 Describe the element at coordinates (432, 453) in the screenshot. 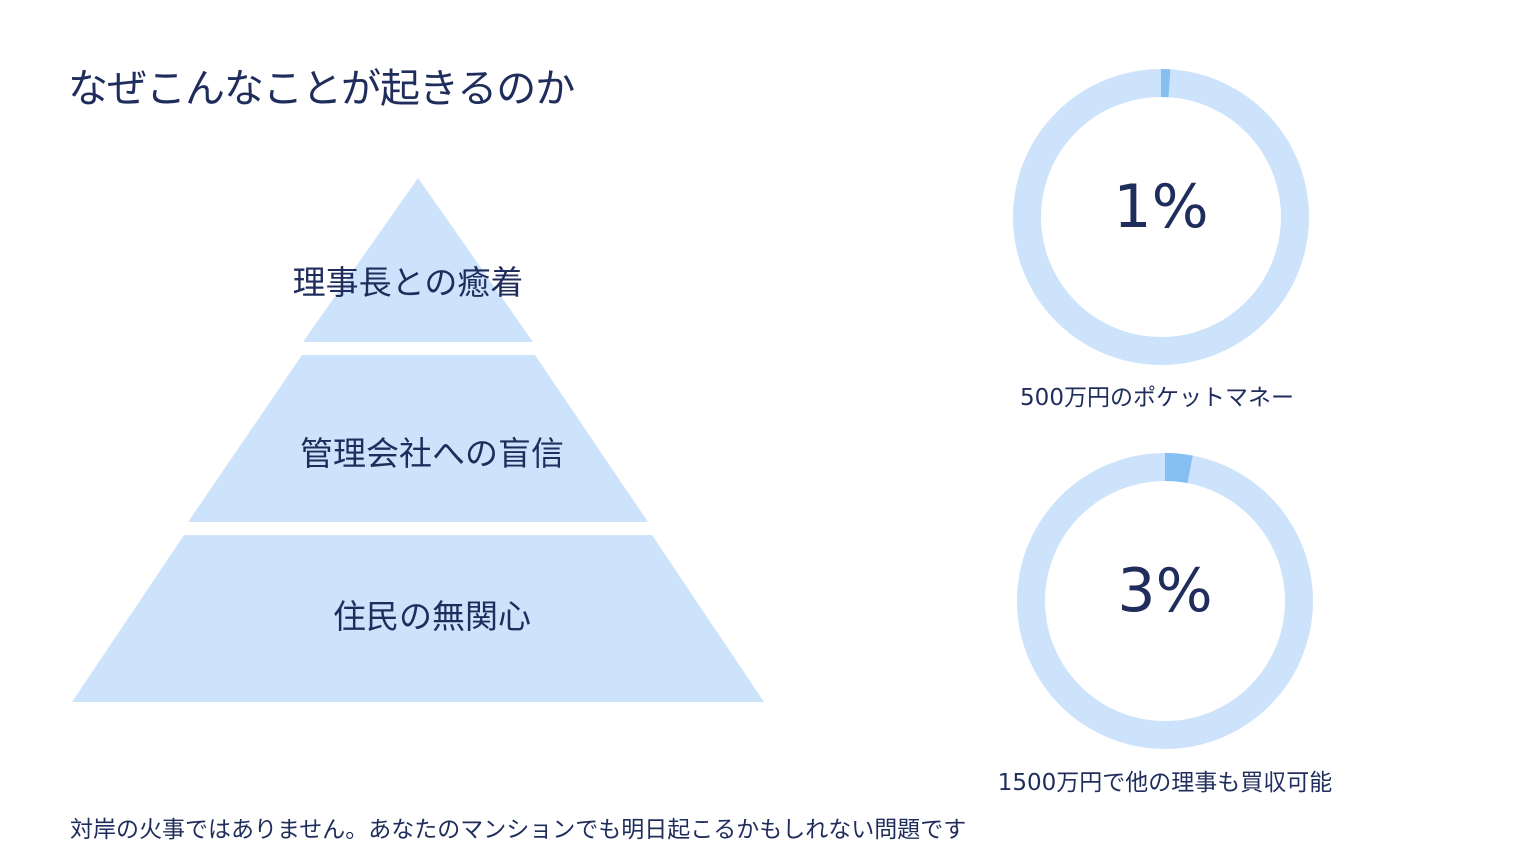

I see `pyramid-tier-label-middle: 管理会社への盲信` at that location.